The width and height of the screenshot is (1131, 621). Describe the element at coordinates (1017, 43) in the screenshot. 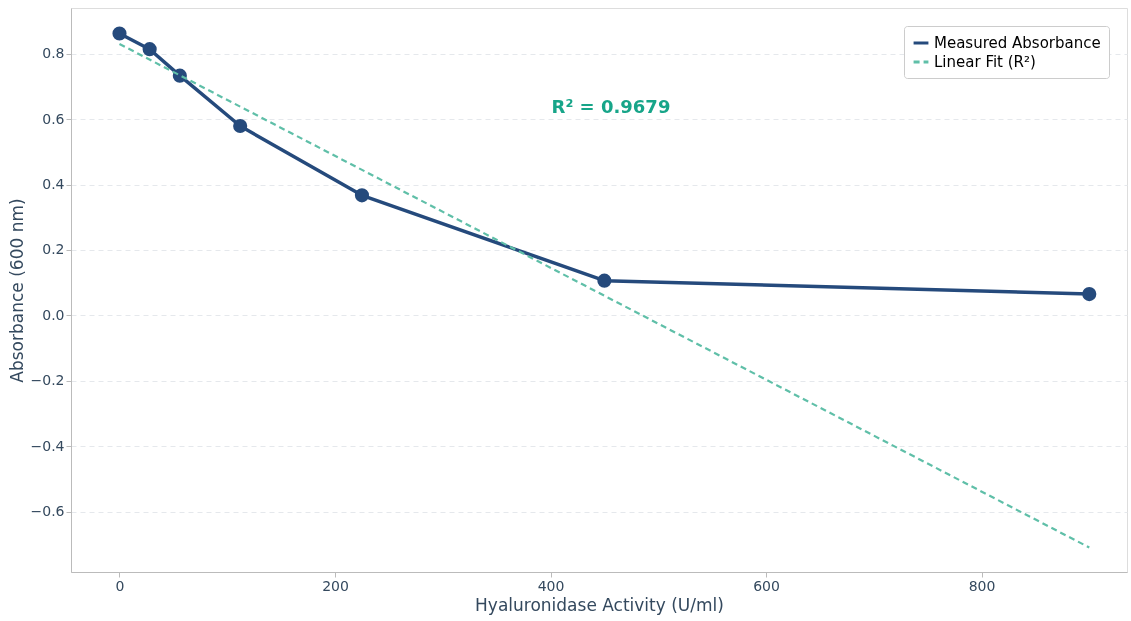

I see `legend-label: Measured Absorbance` at that location.